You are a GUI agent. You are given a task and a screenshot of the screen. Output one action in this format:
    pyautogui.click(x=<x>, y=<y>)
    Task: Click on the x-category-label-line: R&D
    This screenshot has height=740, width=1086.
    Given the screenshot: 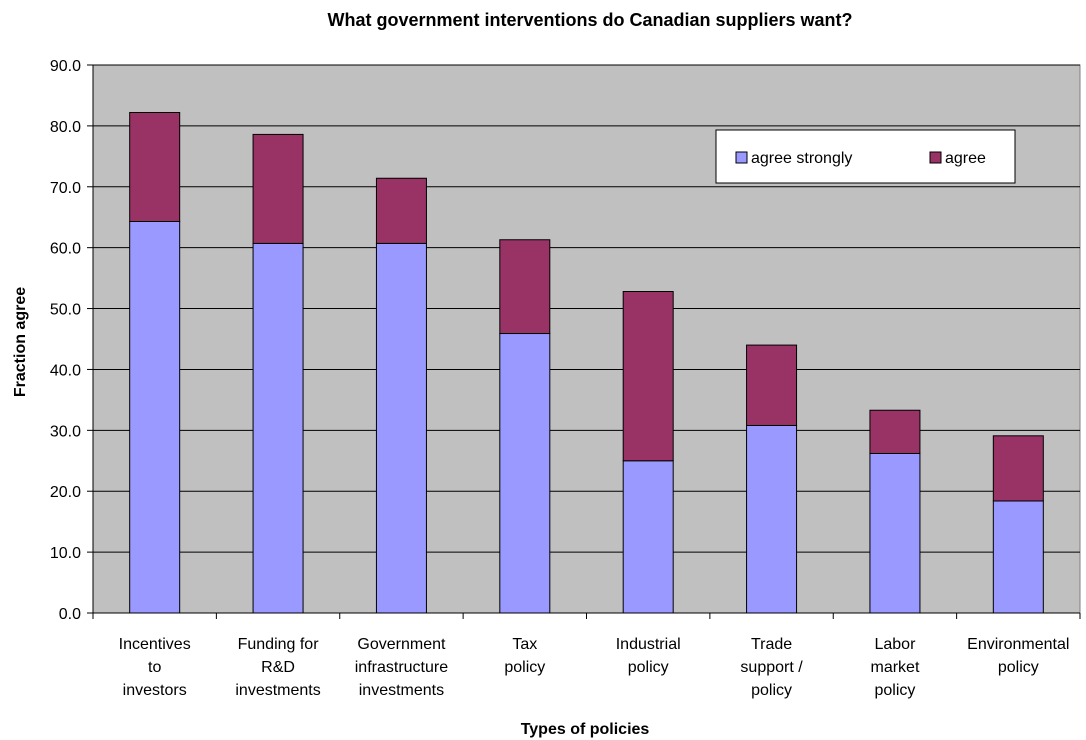 What is the action you would take?
    pyautogui.click(x=278, y=667)
    